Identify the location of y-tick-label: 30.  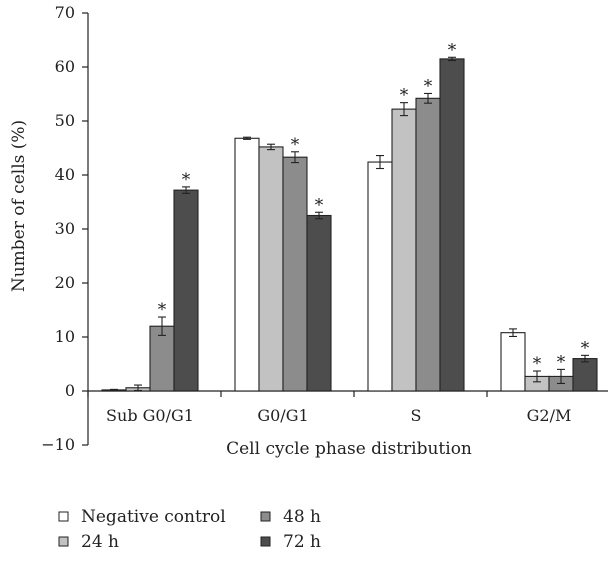
(65, 228).